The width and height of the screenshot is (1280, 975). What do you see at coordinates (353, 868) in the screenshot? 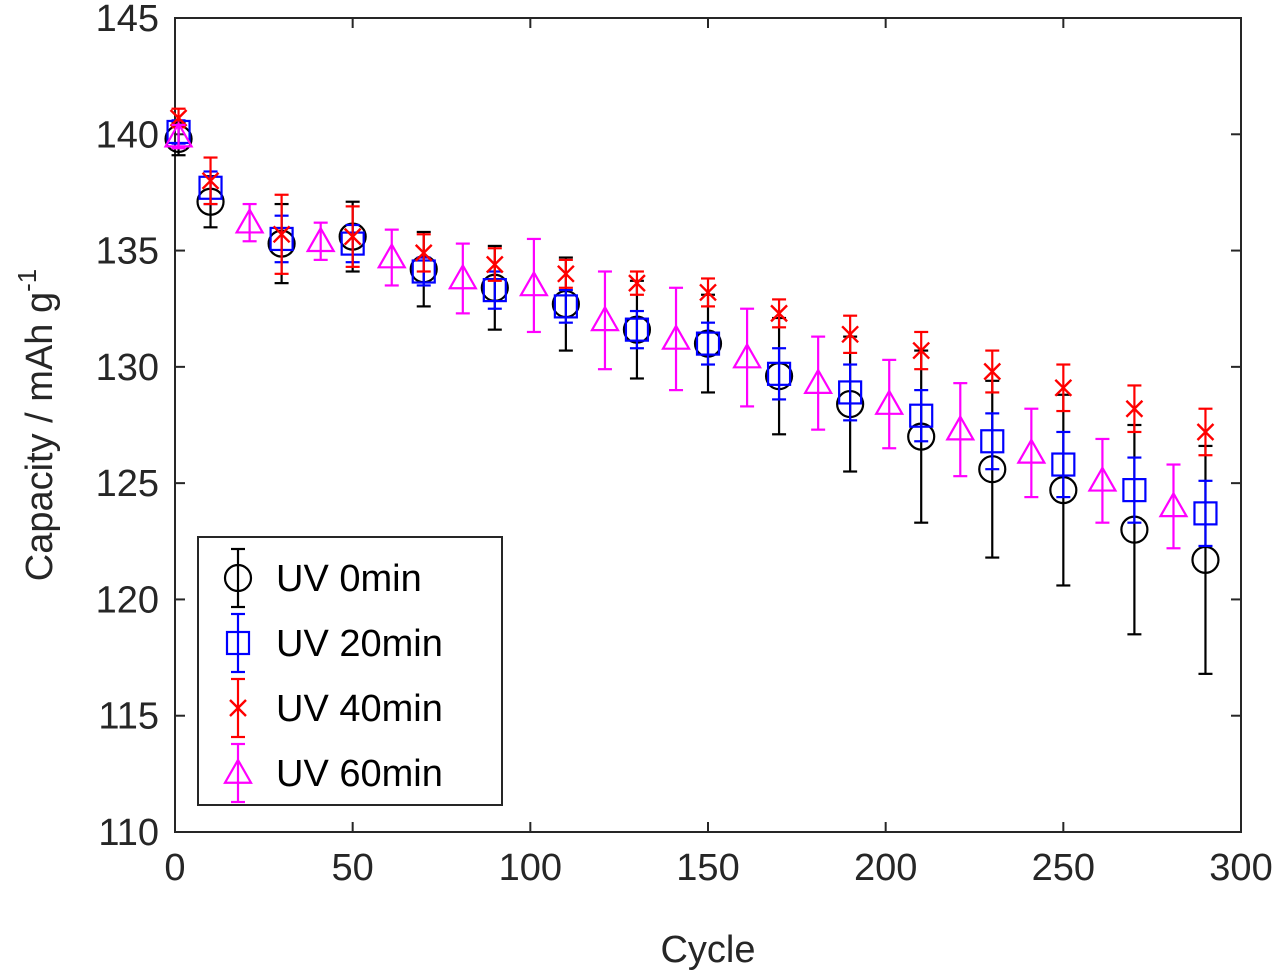
I see `x-tick-label: 50` at bounding box center [353, 868].